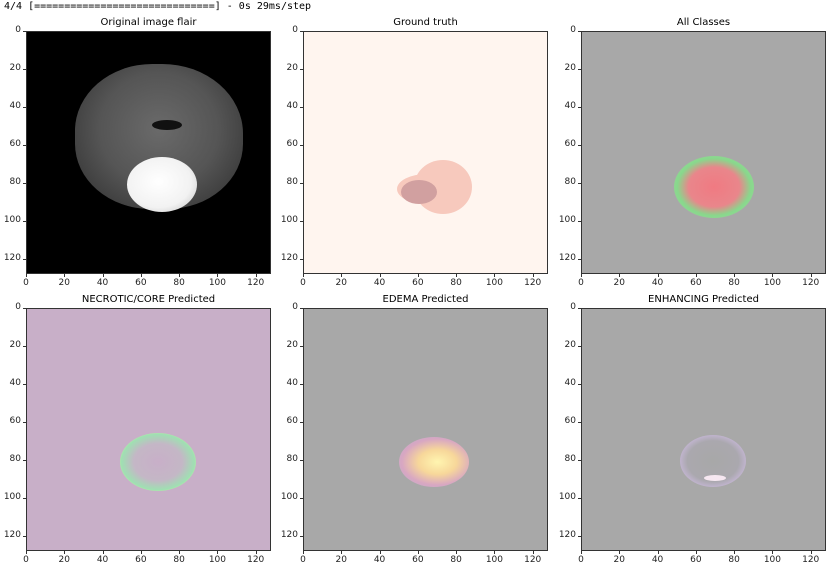 This screenshot has width=831, height=570. What do you see at coordinates (425, 299) in the screenshot?
I see `panel-title: EDEMA Predicted` at bounding box center [425, 299].